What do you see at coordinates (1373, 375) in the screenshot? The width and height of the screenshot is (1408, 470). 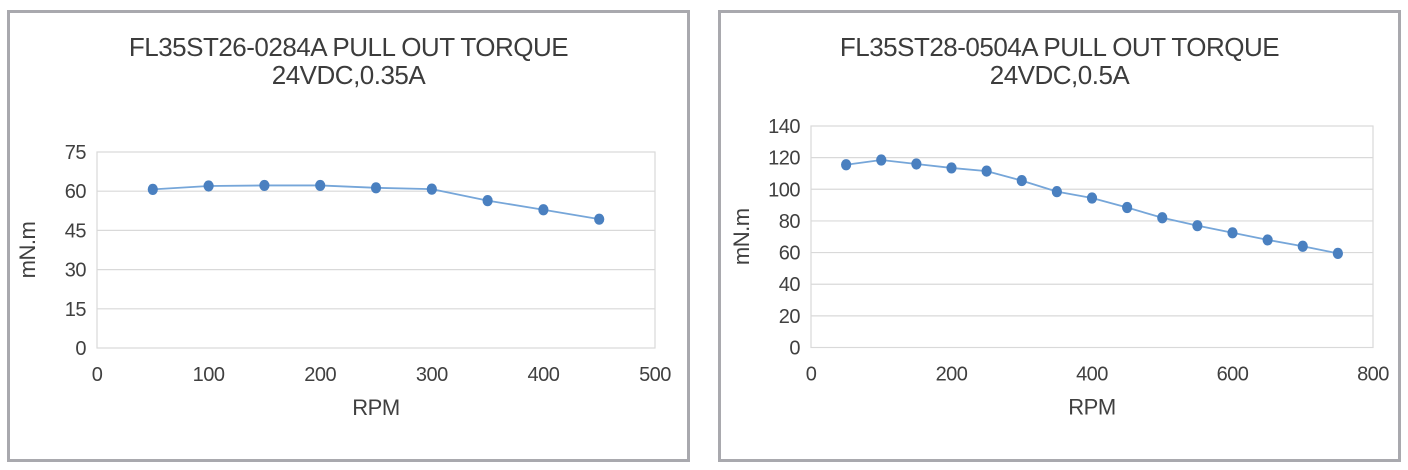 I see `x-tick-label: 800` at bounding box center [1373, 375].